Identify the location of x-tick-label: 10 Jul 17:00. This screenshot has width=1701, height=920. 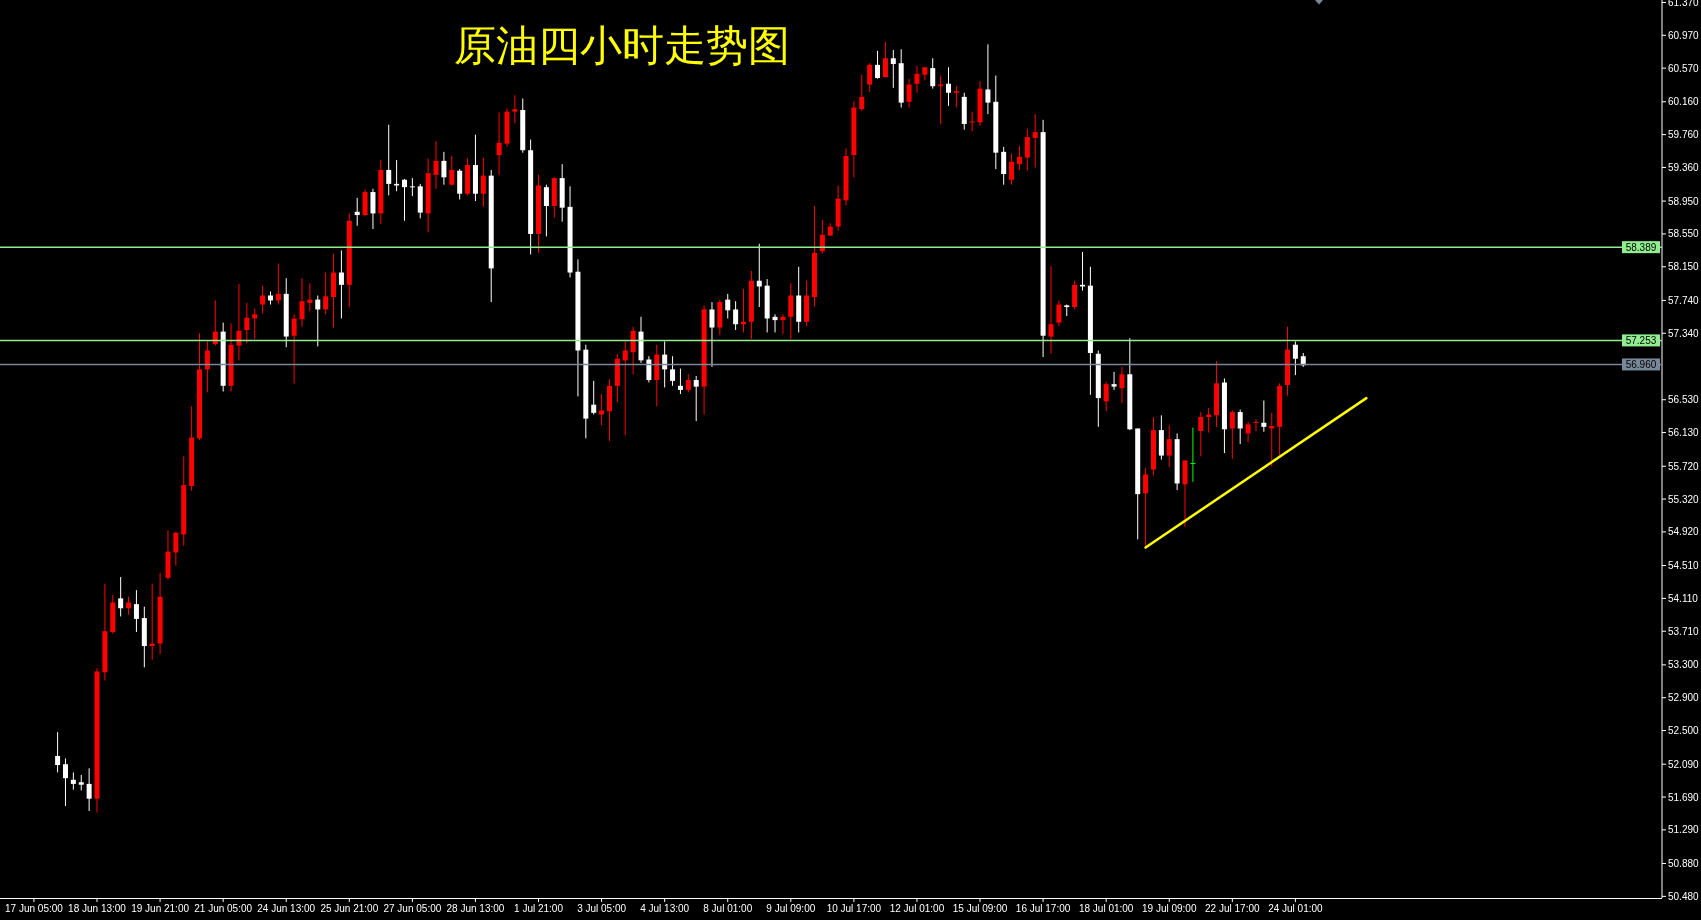
(854, 908).